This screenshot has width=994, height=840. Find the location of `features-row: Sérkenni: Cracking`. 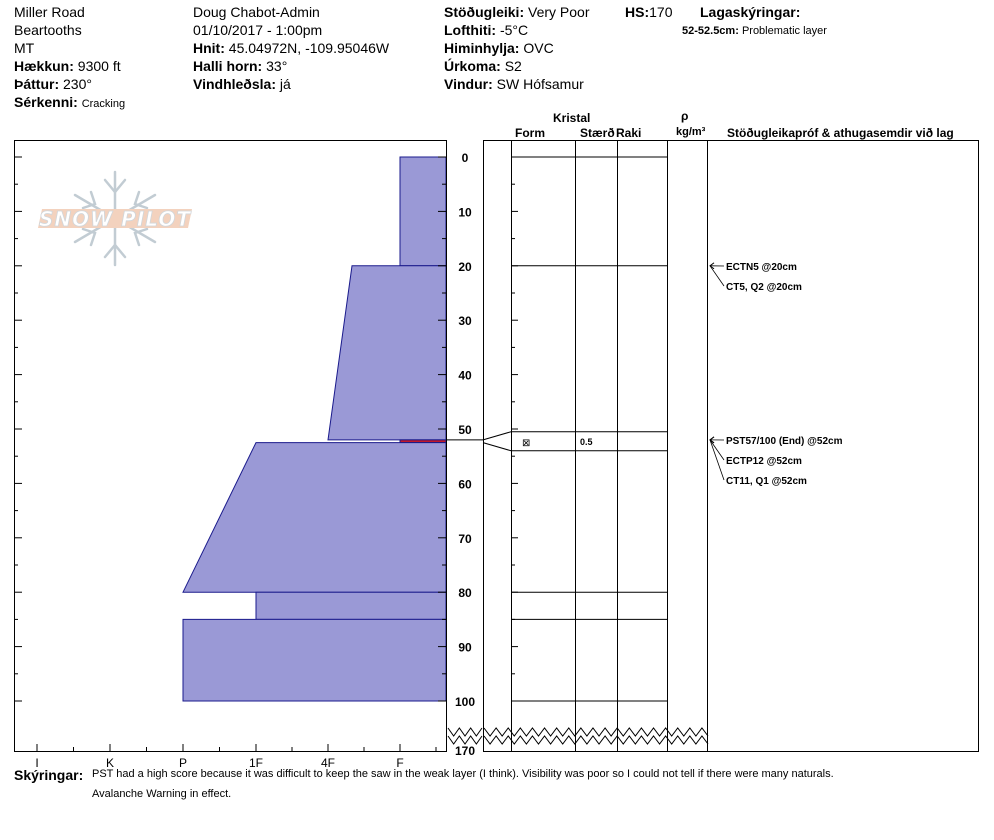

features-row: Sérkenni: Cracking is located at coordinates (69, 103).